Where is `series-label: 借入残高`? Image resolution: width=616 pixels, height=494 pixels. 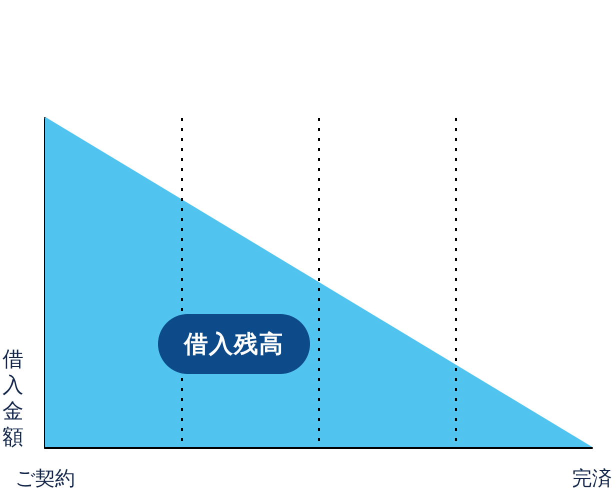 series-label: 借入残高 is located at coordinates (234, 344).